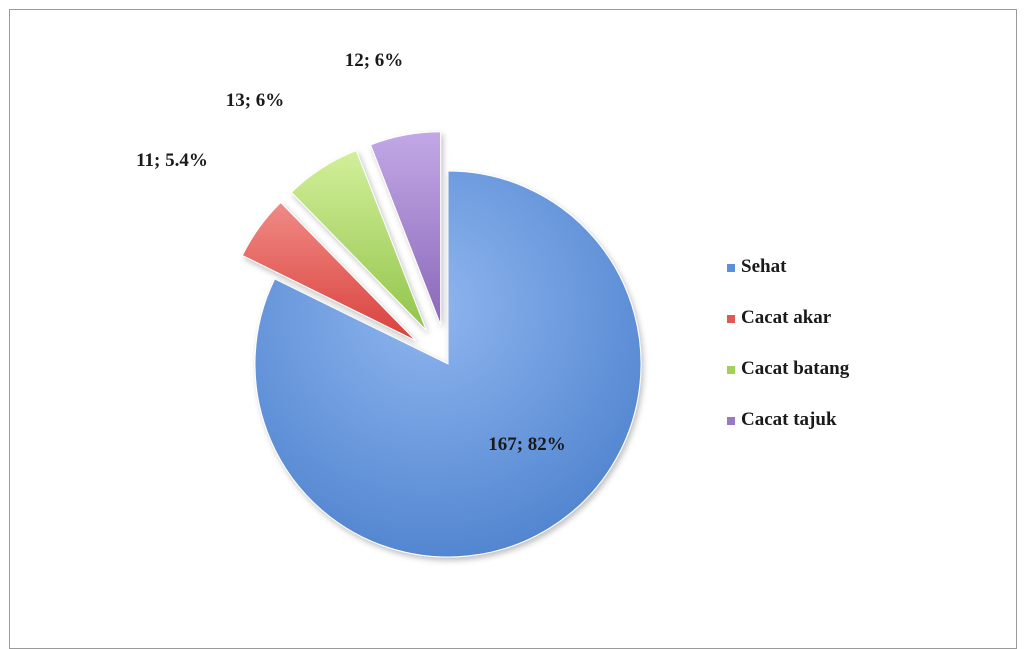  I want to click on data-label-cacat-tajuk: 12; 6%, so click(374, 60).